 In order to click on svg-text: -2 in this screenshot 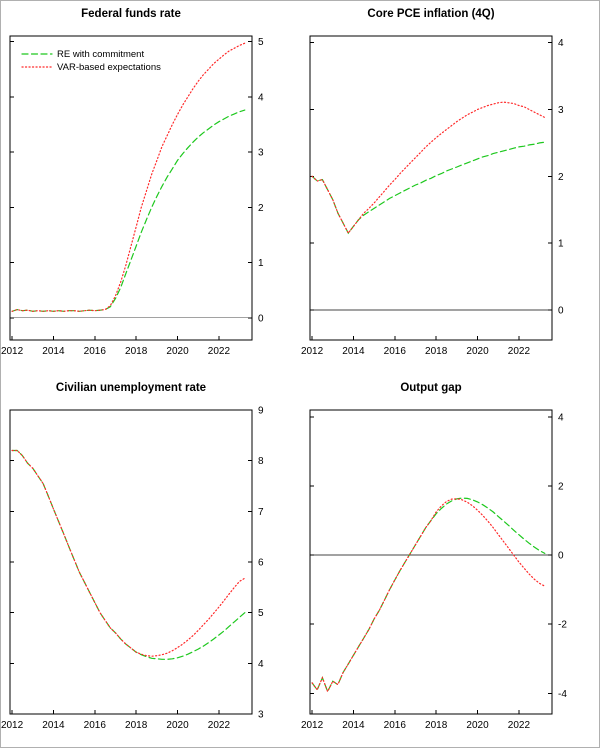, I will do `click(562, 625)`.